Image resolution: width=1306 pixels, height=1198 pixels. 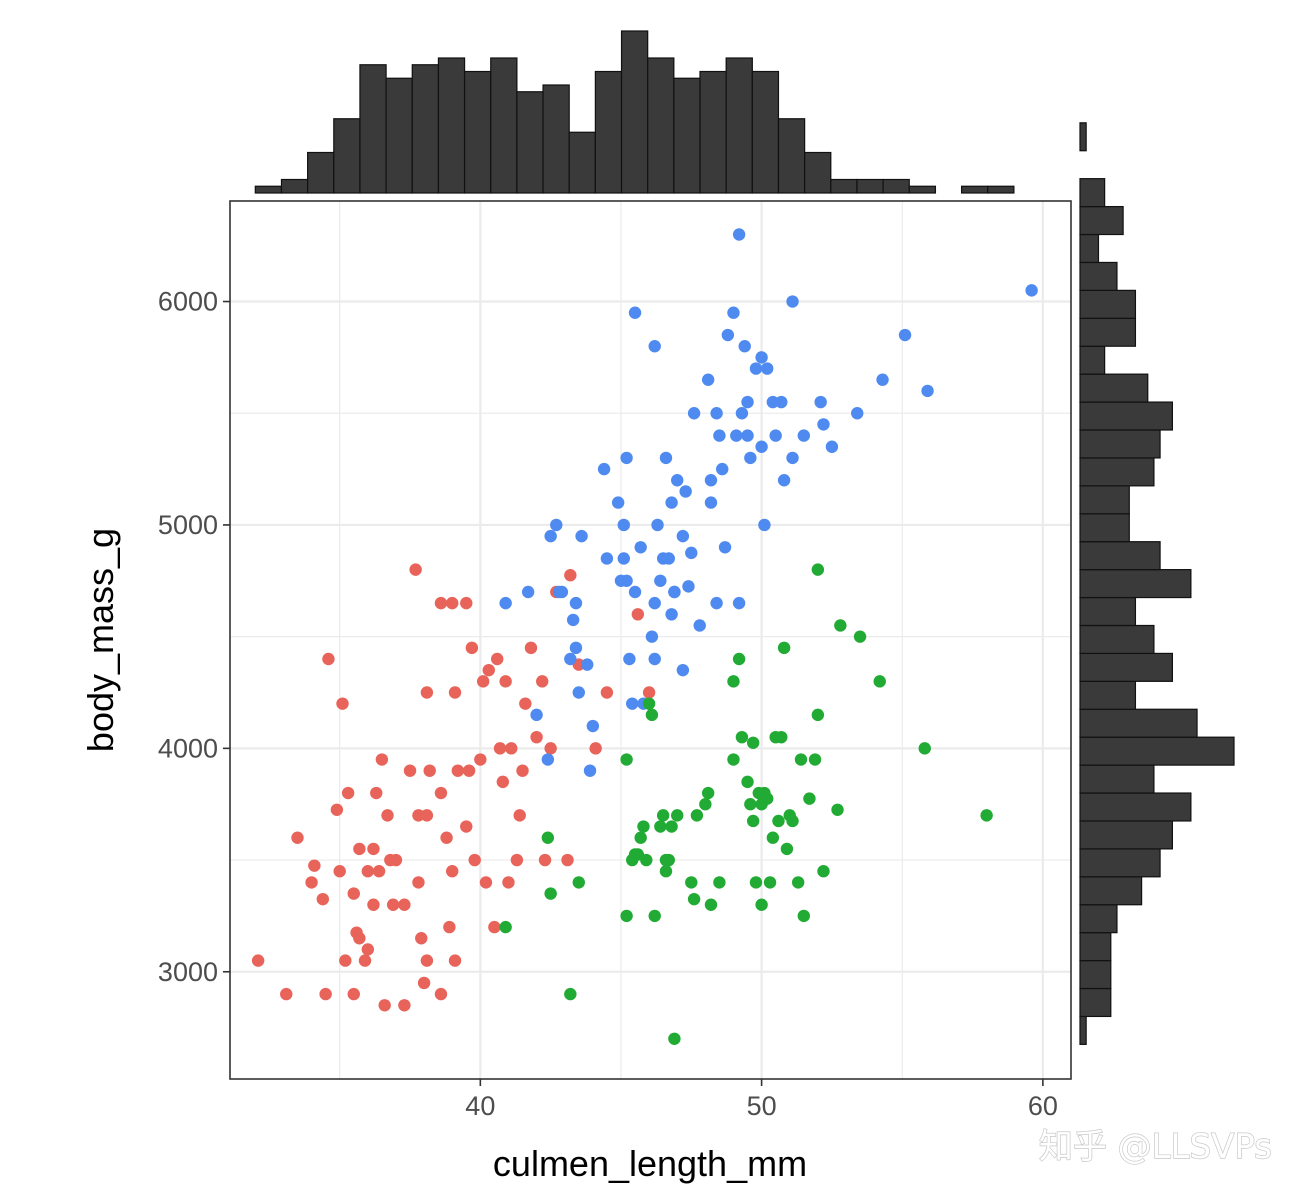 I want to click on watermark-text: 知乎 @LLSVPs, so click(x=1155, y=1147).